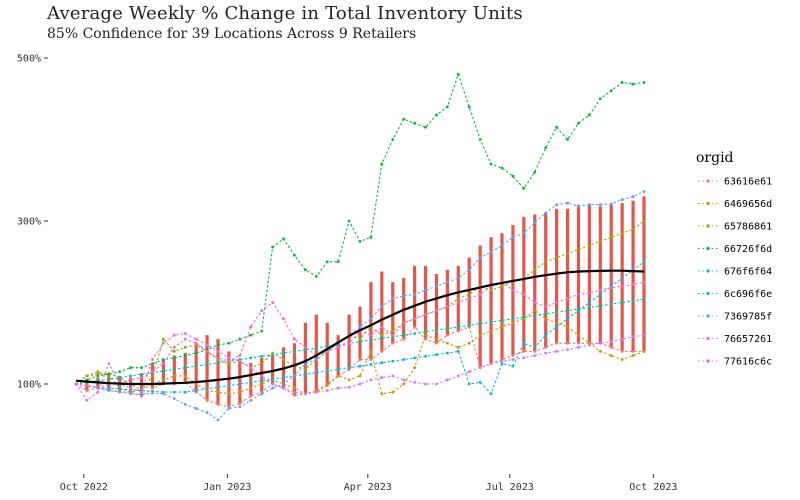  I want to click on series-line-676f6f64, so click(360, 341).